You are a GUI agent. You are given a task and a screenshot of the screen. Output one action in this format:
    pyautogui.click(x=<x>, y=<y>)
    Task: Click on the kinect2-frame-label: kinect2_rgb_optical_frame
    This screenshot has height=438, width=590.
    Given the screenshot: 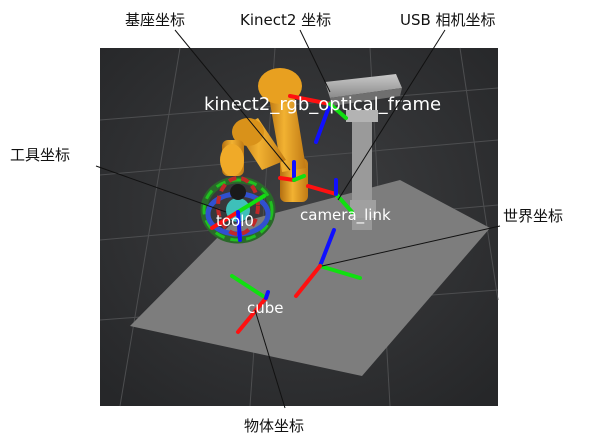 What is the action you would take?
    pyautogui.click(x=322, y=104)
    